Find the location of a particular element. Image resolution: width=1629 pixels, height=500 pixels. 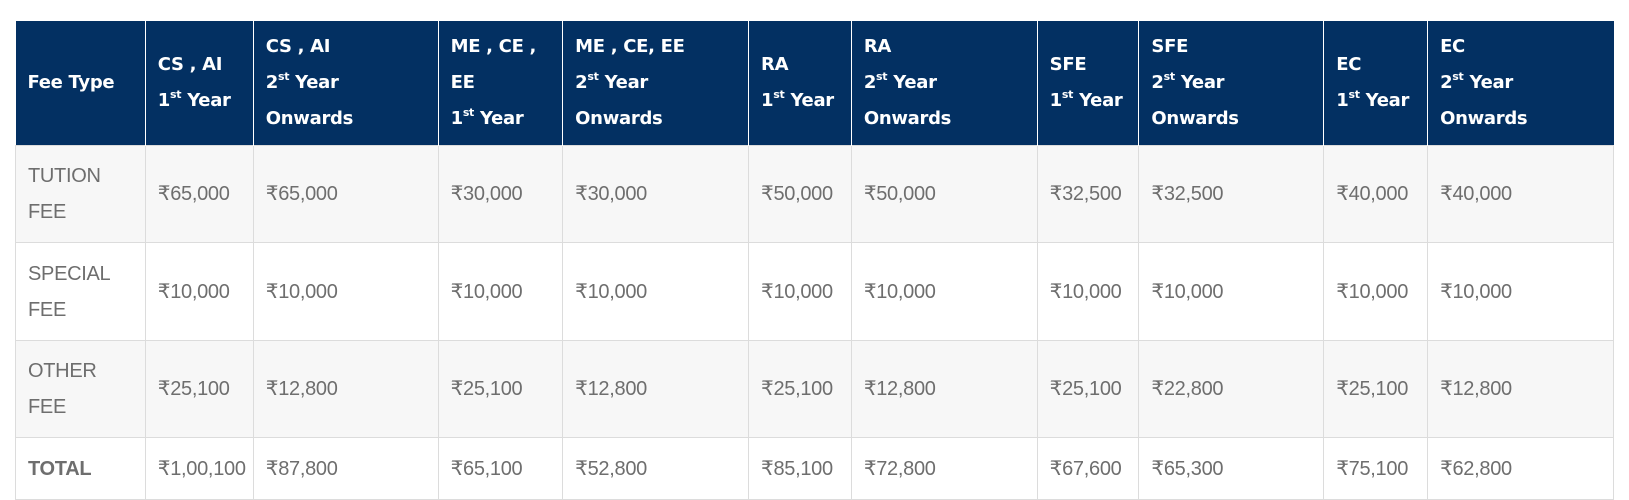

table-cell: ₹62,800 is located at coordinates (1520, 468).